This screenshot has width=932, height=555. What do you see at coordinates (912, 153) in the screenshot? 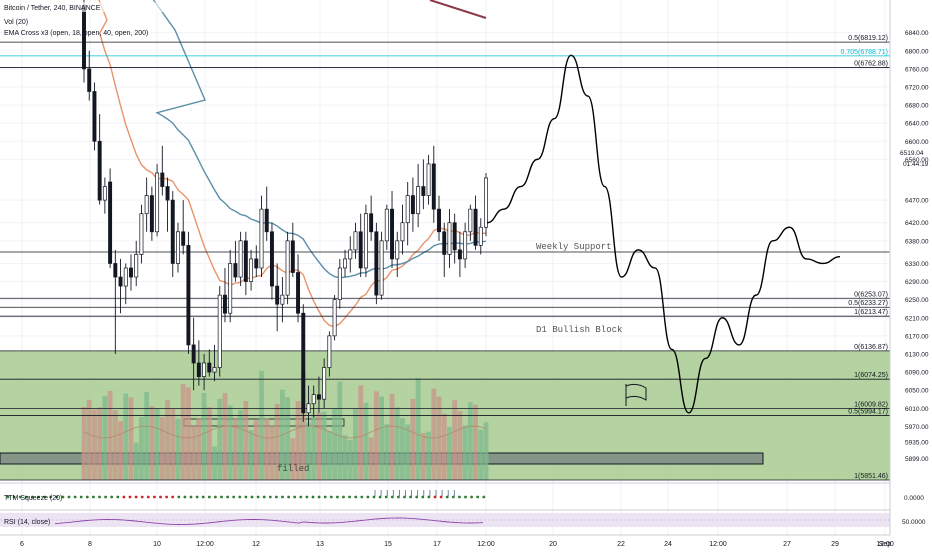
I see `current-price-label: 6519.04` at bounding box center [912, 153].